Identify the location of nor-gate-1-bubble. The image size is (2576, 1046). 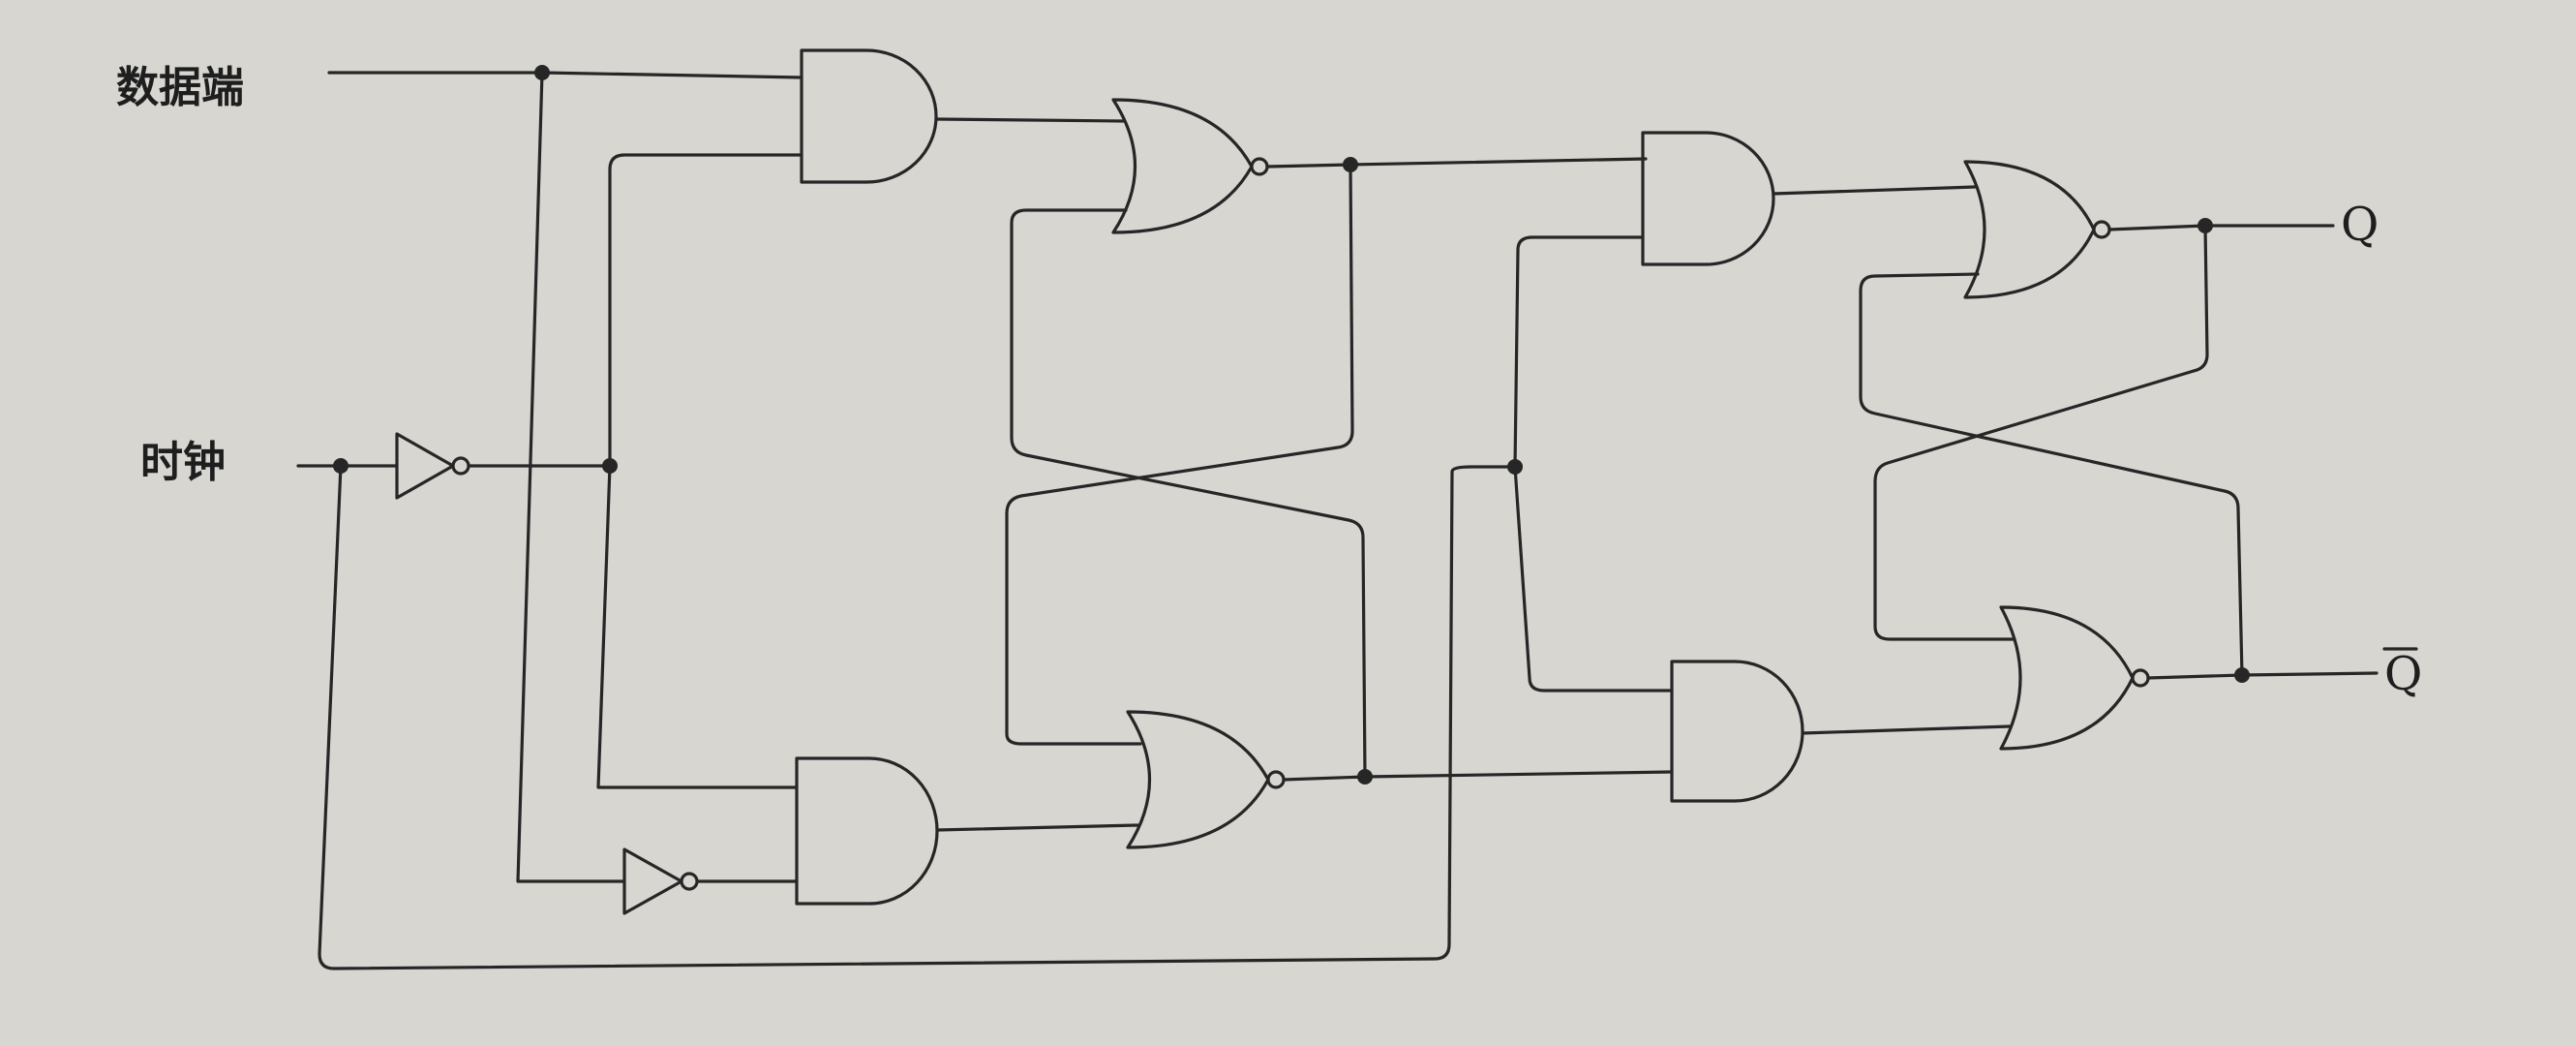
(1260, 166).